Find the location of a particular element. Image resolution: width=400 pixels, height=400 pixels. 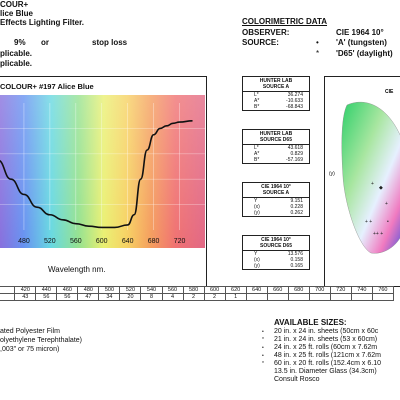

wavelength-cell: 560 is located at coordinates (172, 290).